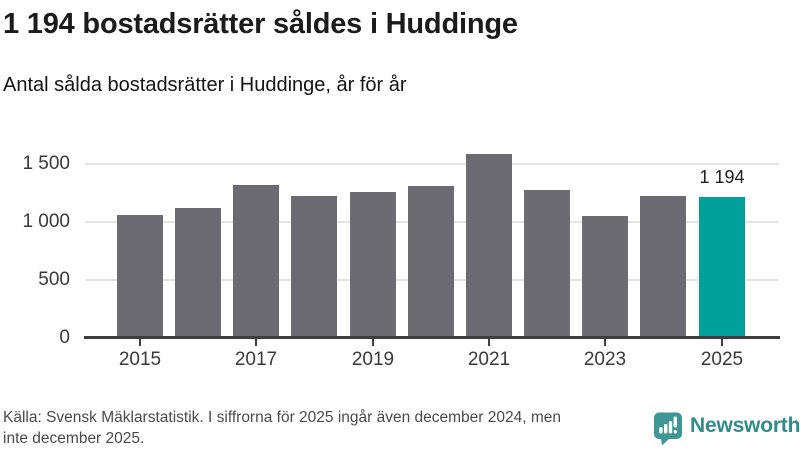 The height and width of the screenshot is (450, 800). Describe the element at coordinates (46, 221) in the screenshot. I see `y-axis-label: 1 000` at that location.